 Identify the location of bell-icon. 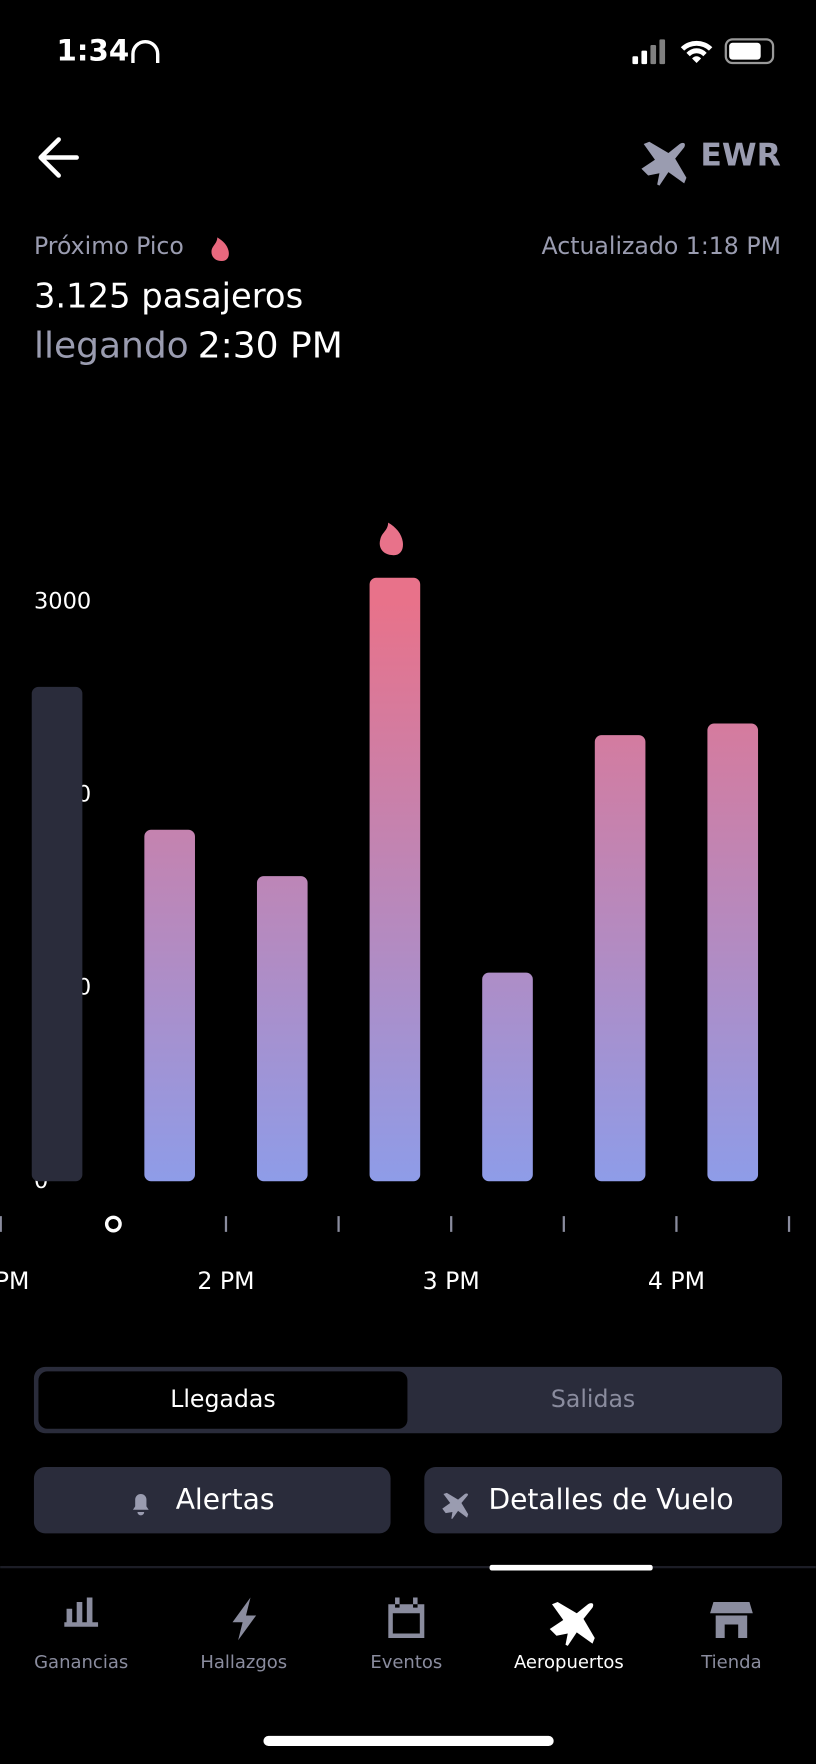
(140, 1505).